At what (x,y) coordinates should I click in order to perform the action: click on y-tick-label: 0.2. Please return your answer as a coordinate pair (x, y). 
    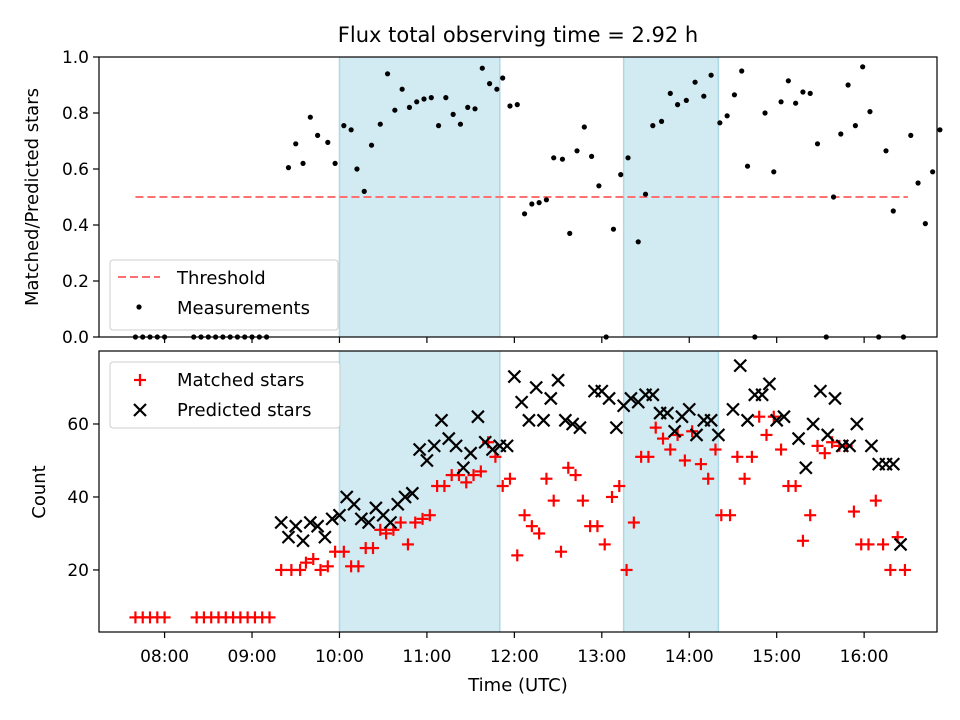
    Looking at the image, I should click on (75, 282).